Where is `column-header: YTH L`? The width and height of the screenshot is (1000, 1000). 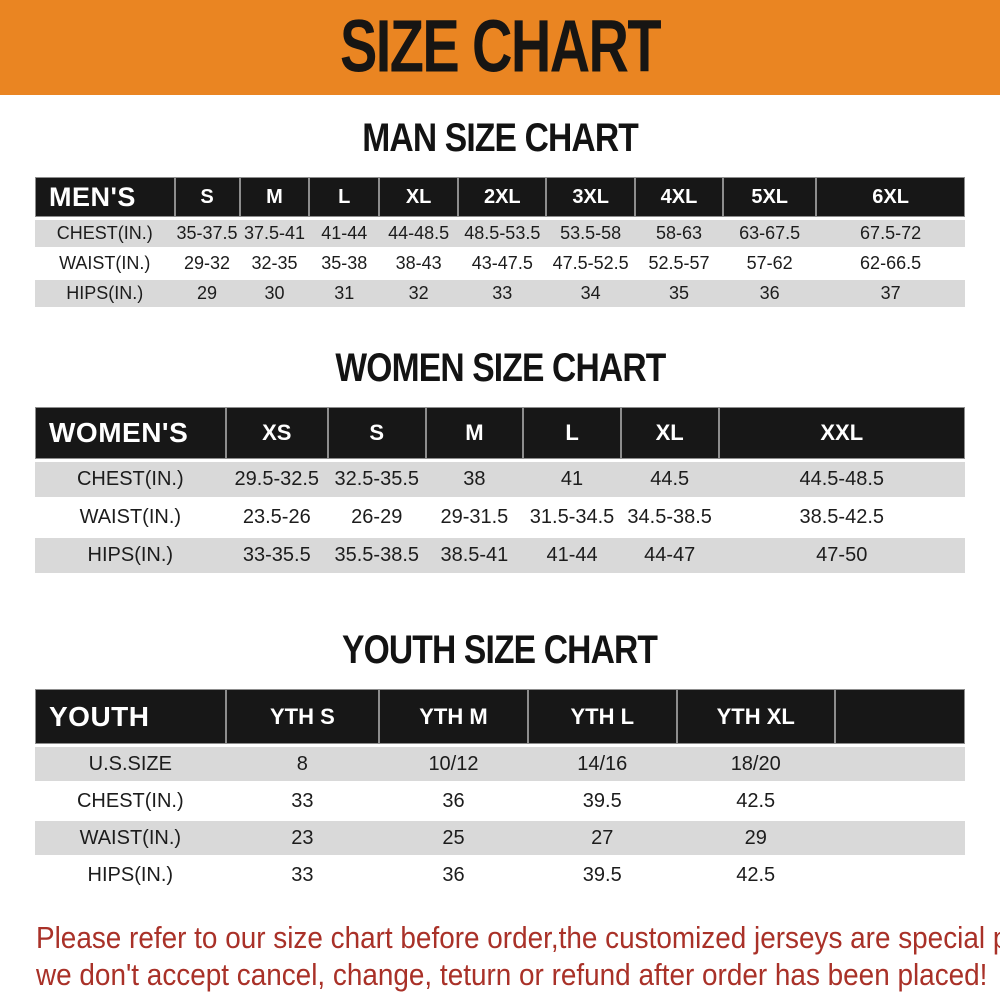
column-header: YTH L is located at coordinates (602, 716).